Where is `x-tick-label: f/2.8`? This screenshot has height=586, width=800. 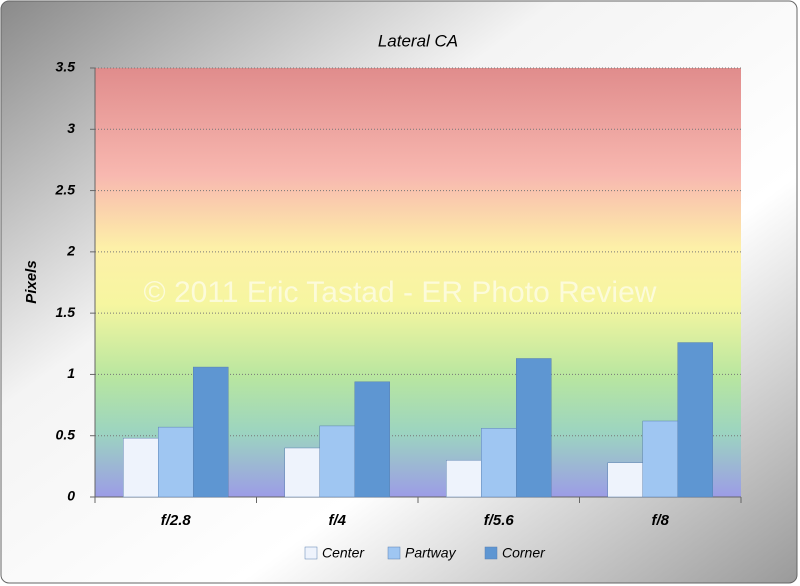 x-tick-label: f/2.8 is located at coordinates (176, 520).